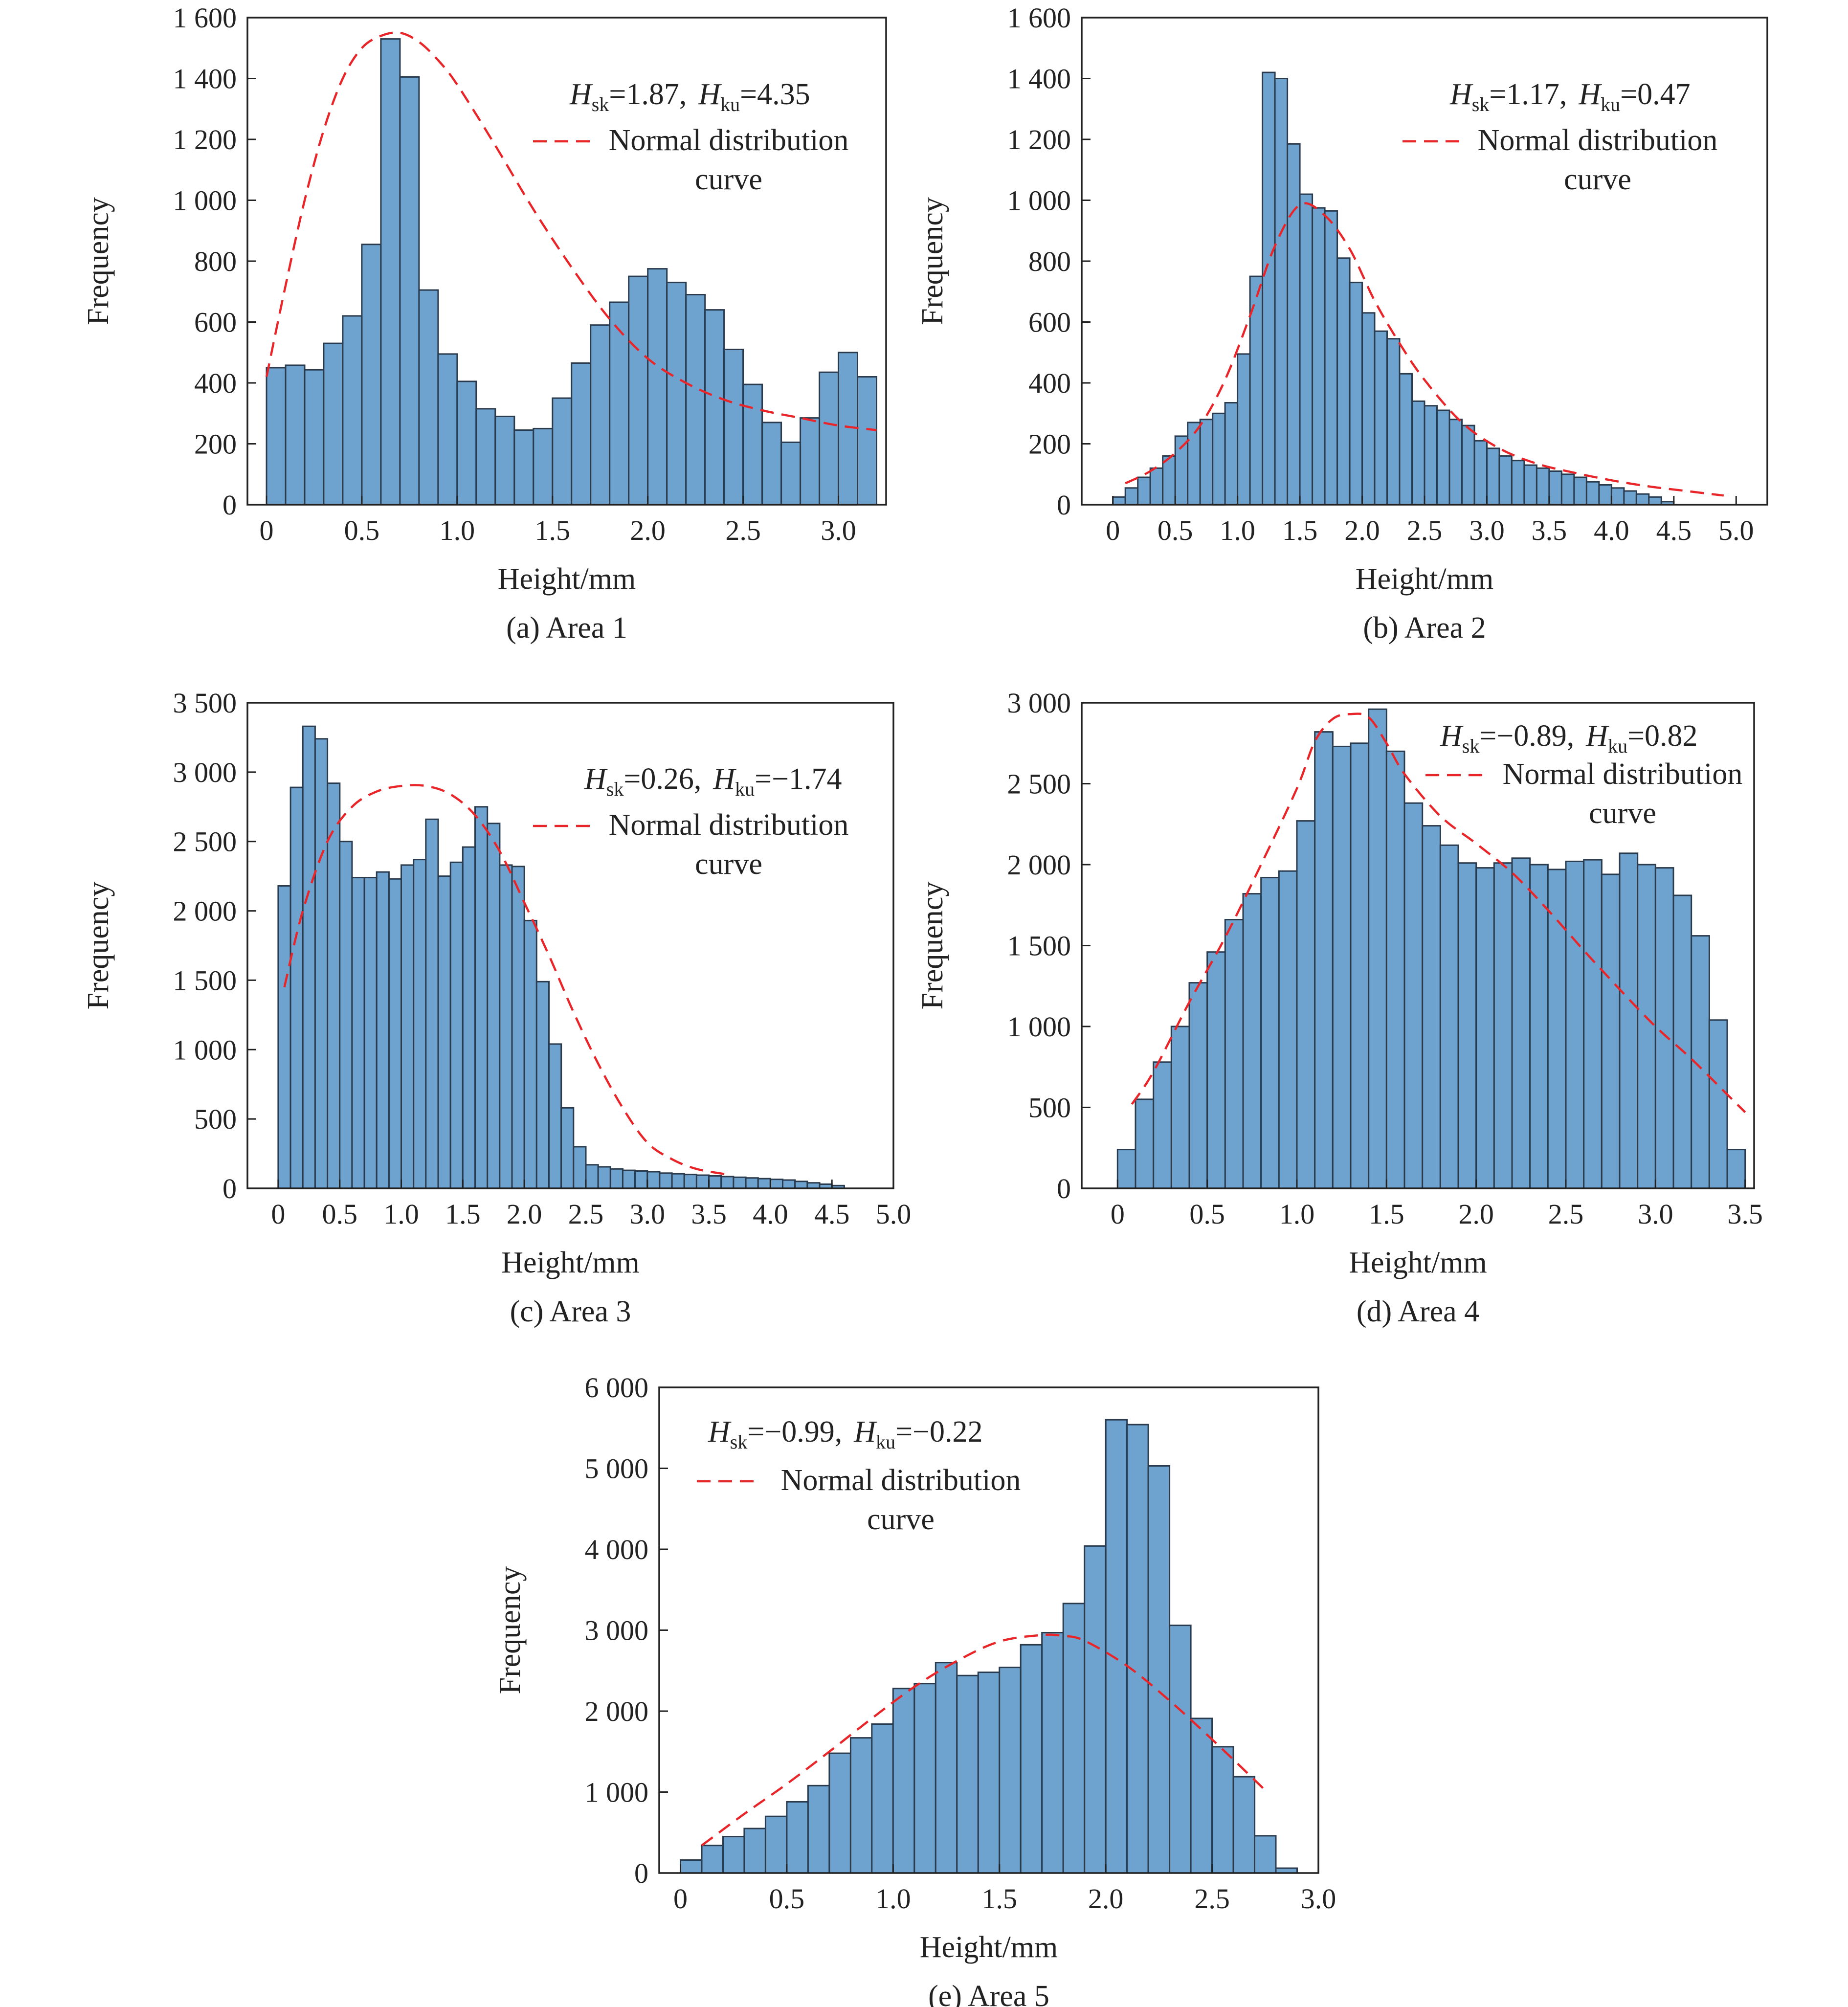 This screenshot has height=2007, width=1848. What do you see at coordinates (1674, 530) in the screenshot?
I see `x-tick-label: 4.5` at bounding box center [1674, 530].